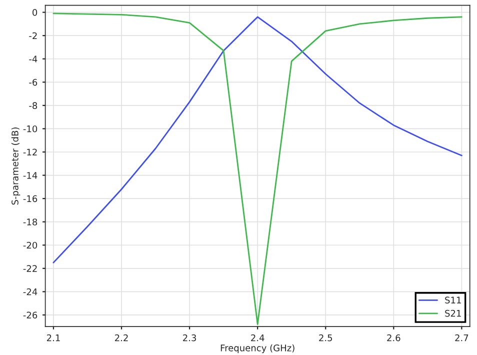 The height and width of the screenshot is (355, 477). I want to click on y-tick-label: -18, so click(30, 222).